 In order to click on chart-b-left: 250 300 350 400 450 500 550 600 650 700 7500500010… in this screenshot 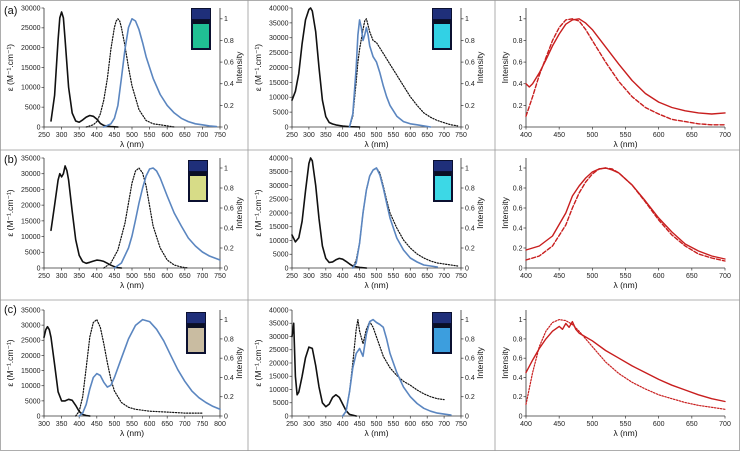, I will do `click(124, 222)`.